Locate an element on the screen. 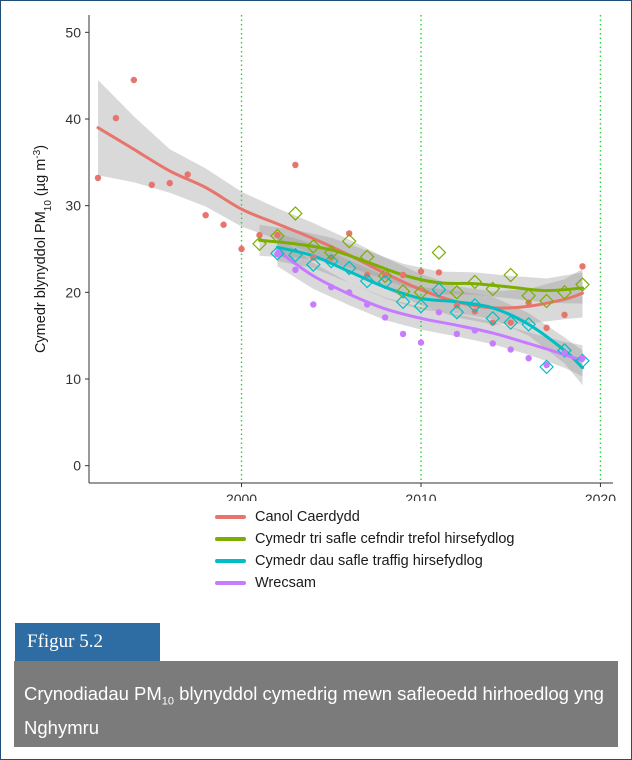  point-s1-2001 is located at coordinates (259, 244).